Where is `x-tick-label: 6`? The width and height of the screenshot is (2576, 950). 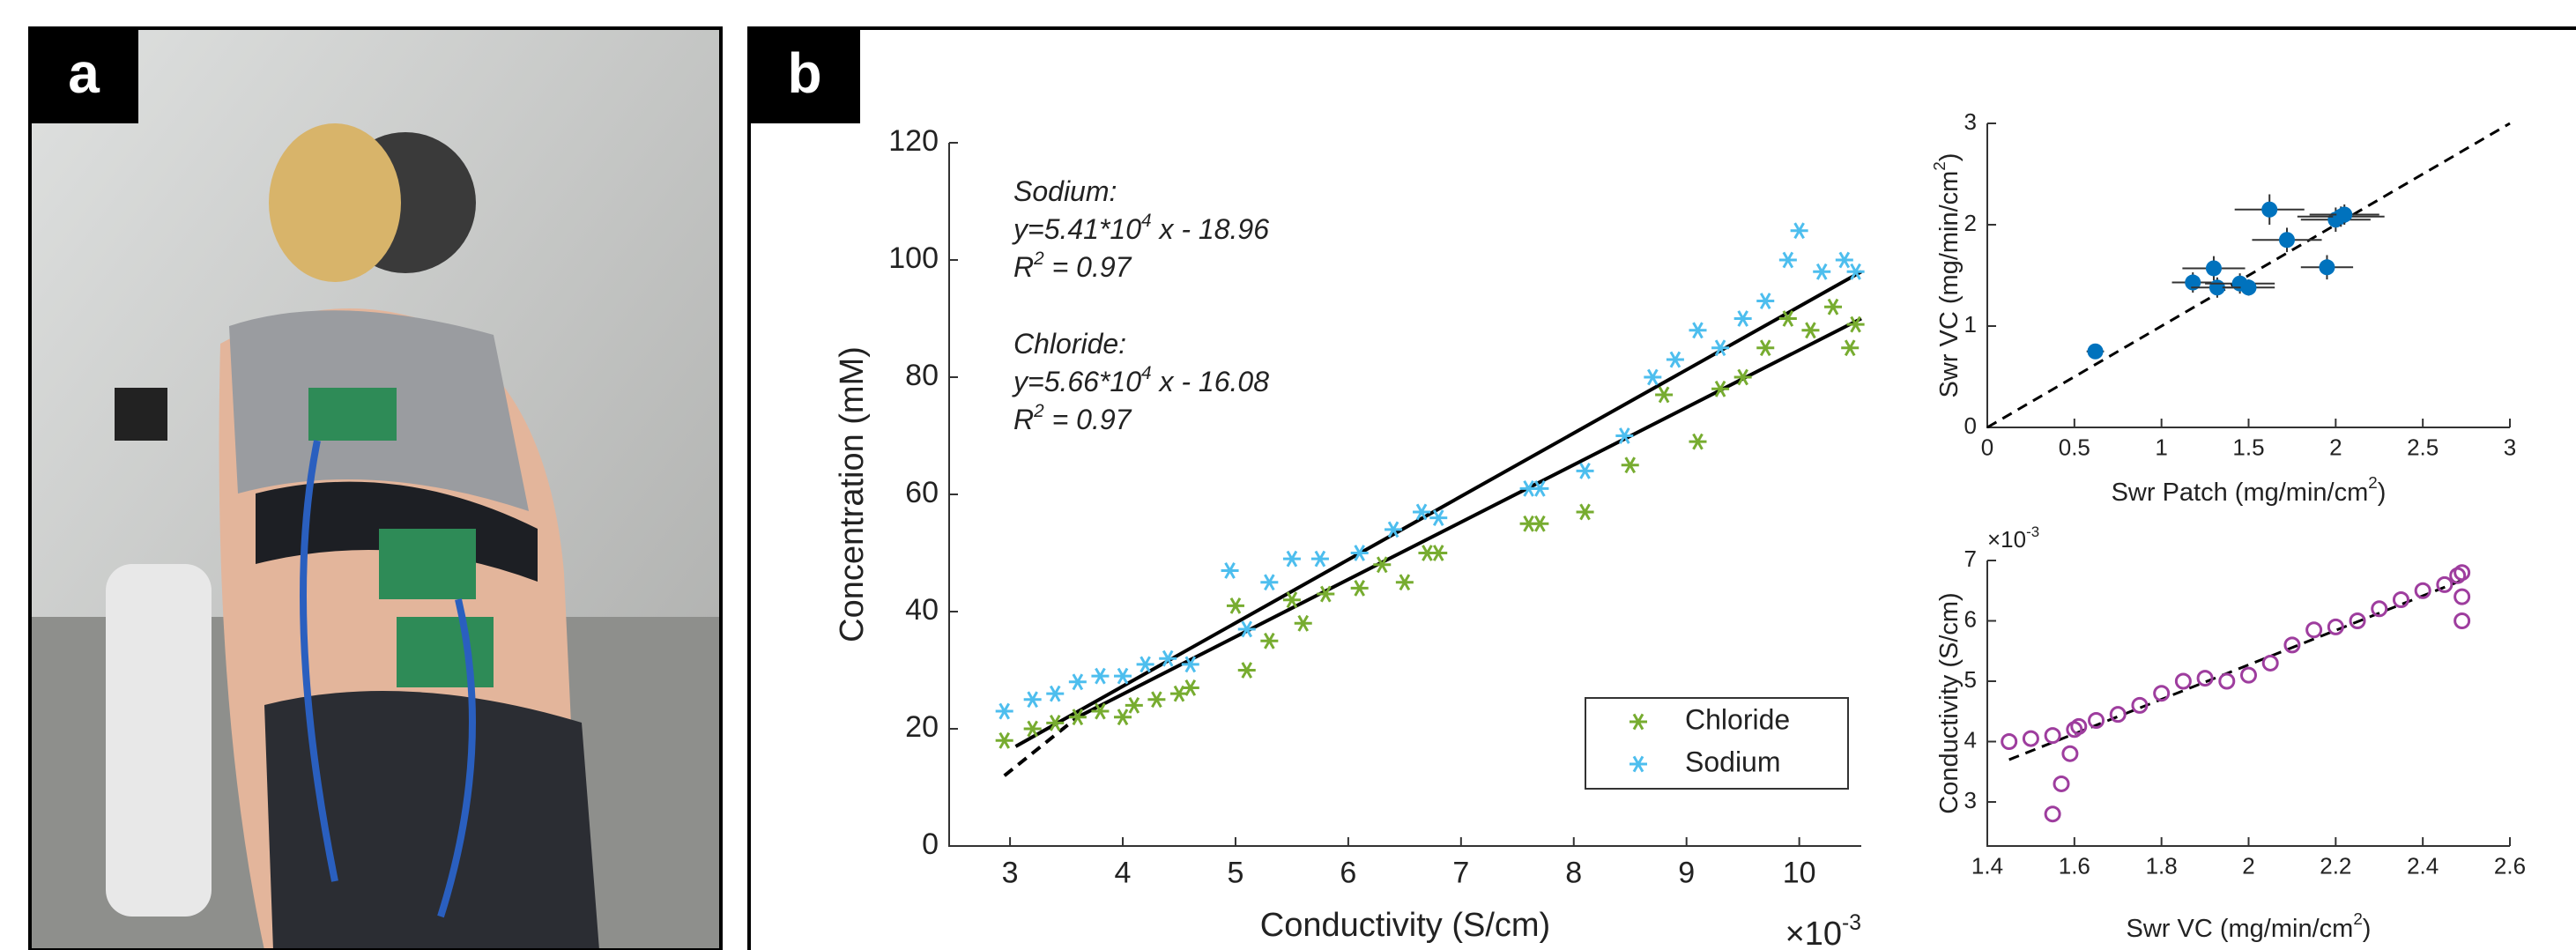 x-tick-label: 6 is located at coordinates (1348, 873).